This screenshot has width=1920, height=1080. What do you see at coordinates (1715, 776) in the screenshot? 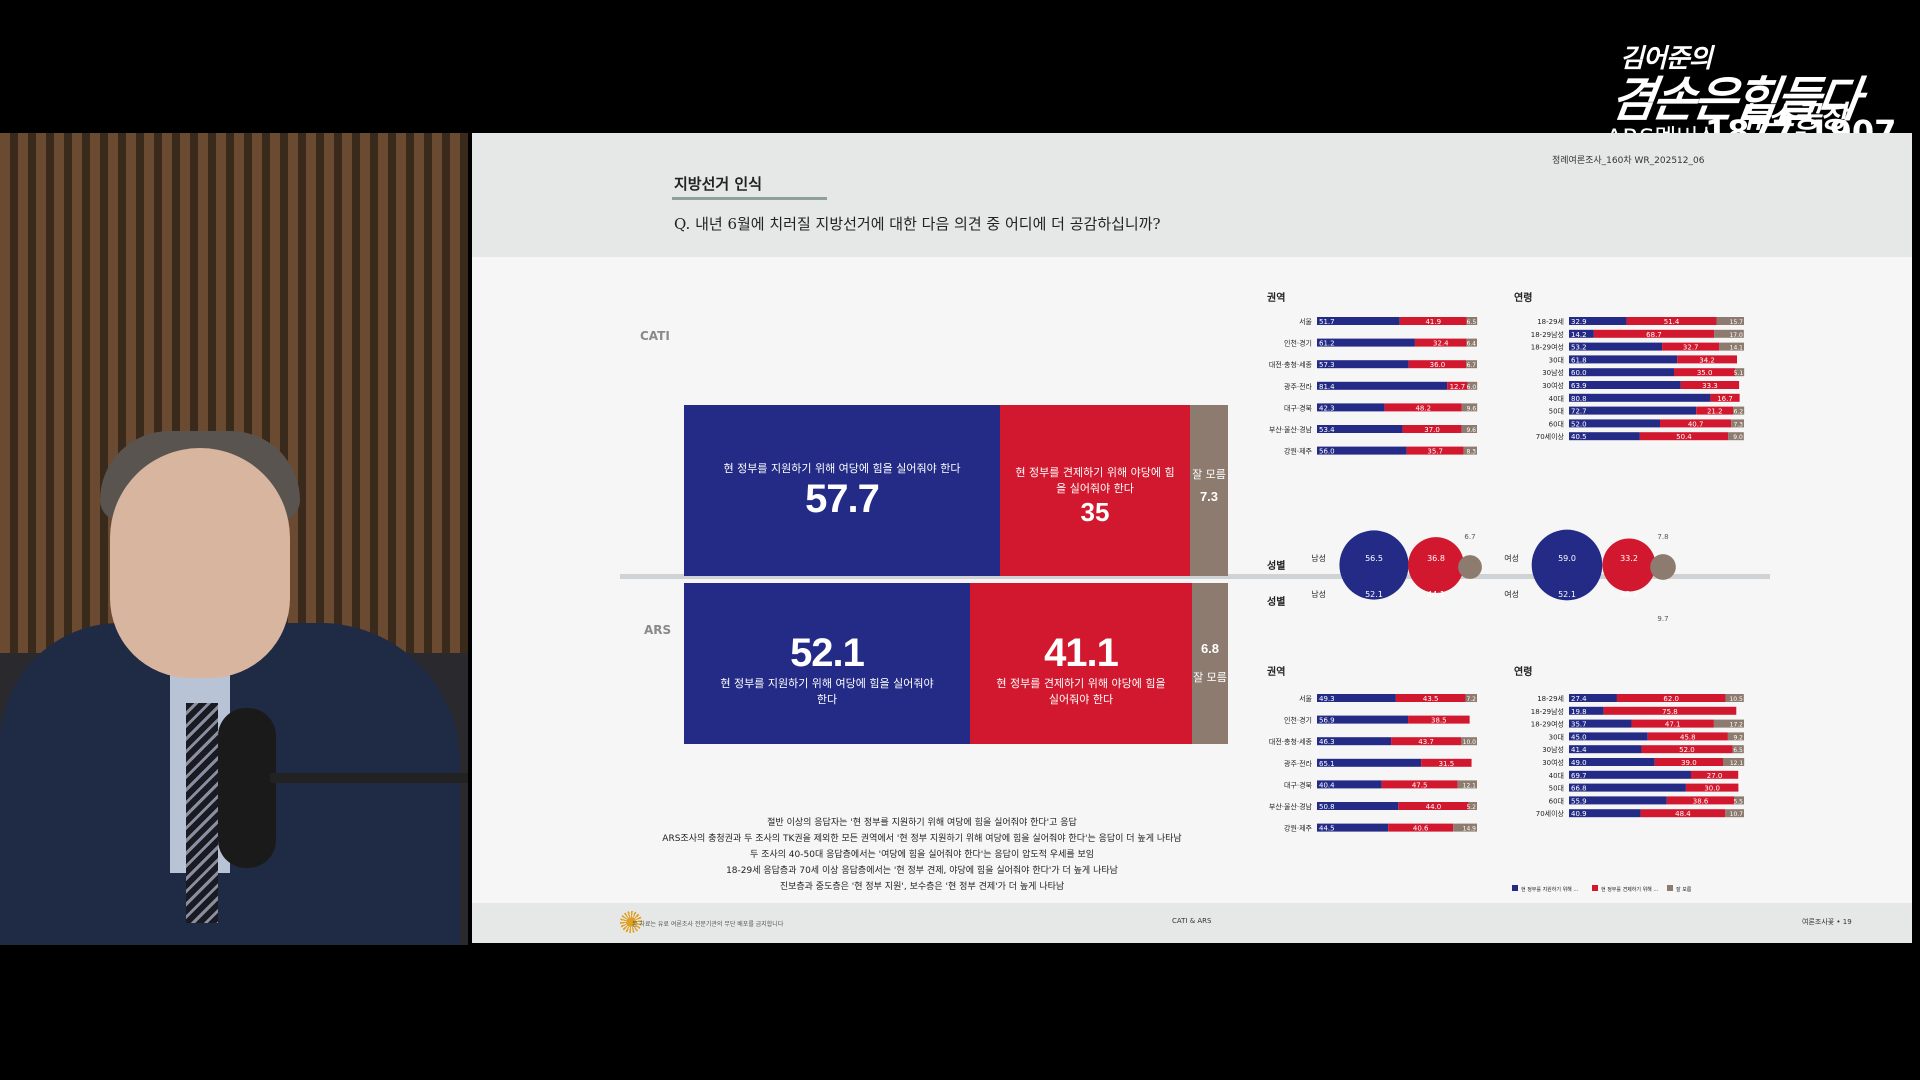
I see `ars-age-bar-value: 27.0` at bounding box center [1715, 776].